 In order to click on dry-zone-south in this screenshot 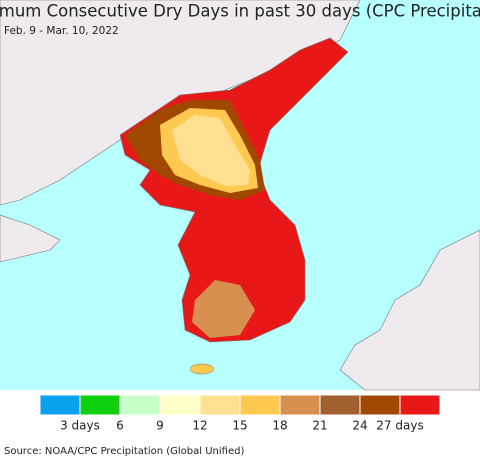, I will do `click(223, 309)`.